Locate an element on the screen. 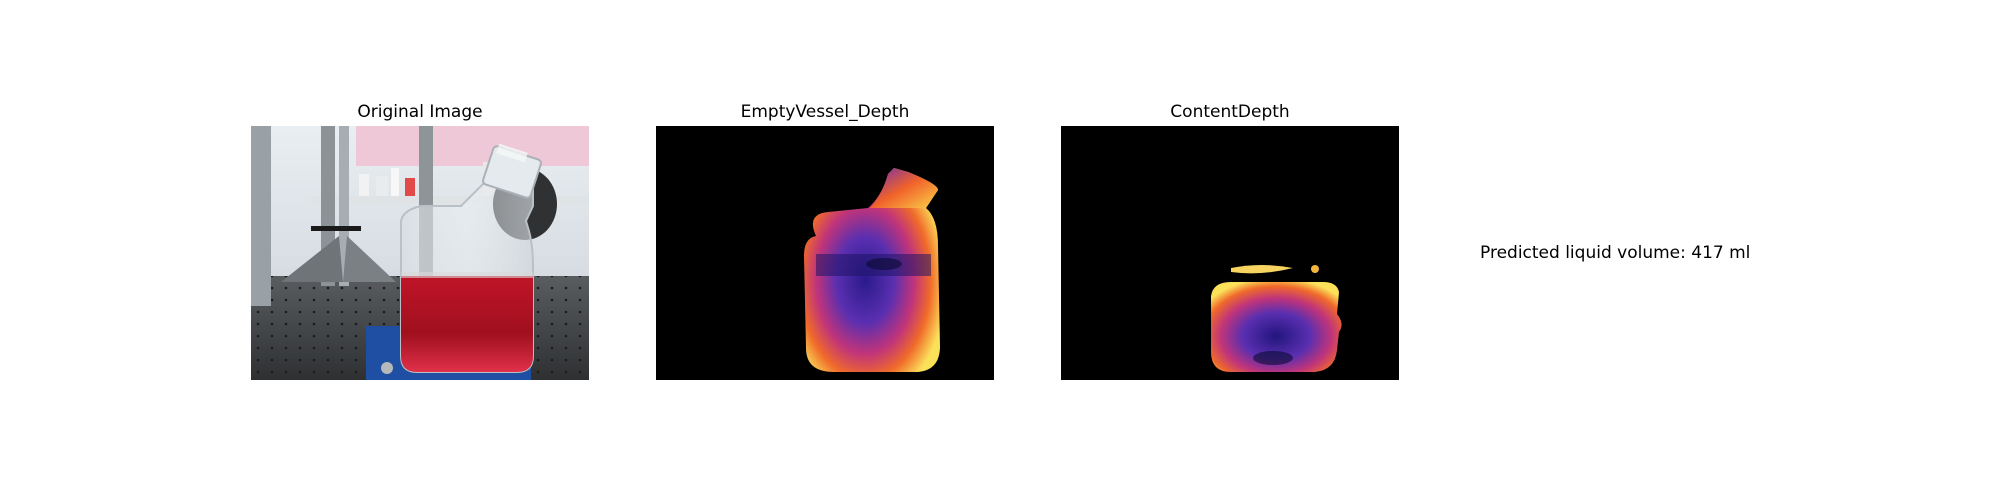  panel-title-content-depth: ContentDepth is located at coordinates (1230, 112).